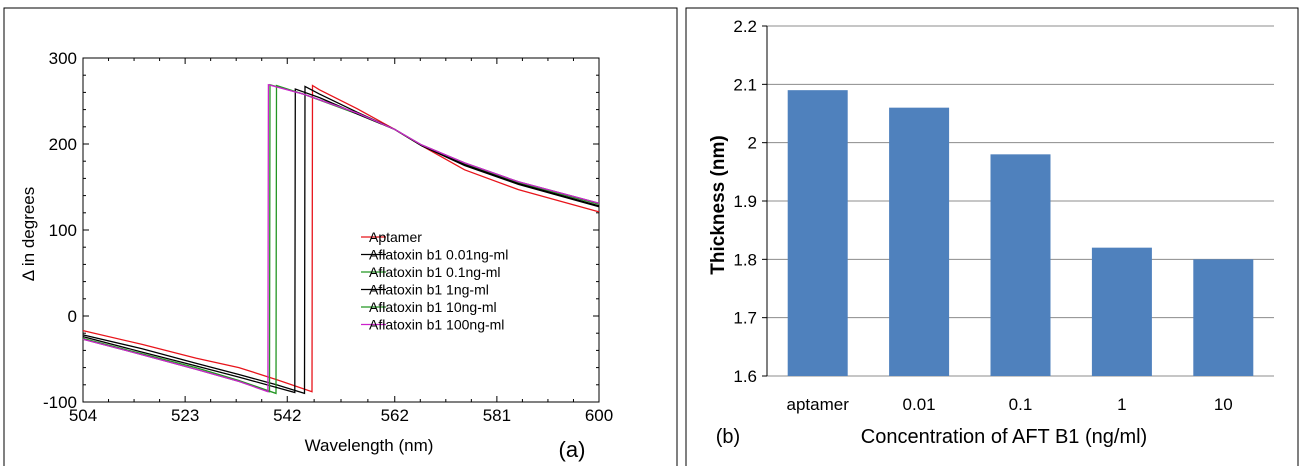  Describe the element at coordinates (435, 272) in the screenshot. I see `legend-label: Aflatoxin b1 0.1ng-ml` at that location.